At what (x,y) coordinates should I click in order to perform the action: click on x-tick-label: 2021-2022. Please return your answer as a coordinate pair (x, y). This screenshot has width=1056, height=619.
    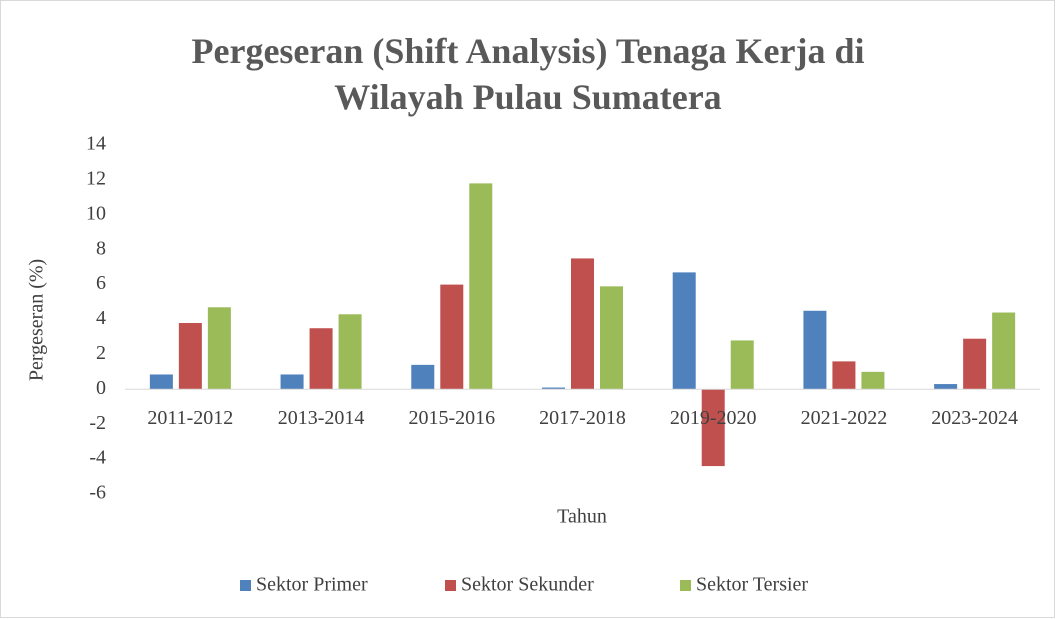
    Looking at the image, I should click on (844, 418).